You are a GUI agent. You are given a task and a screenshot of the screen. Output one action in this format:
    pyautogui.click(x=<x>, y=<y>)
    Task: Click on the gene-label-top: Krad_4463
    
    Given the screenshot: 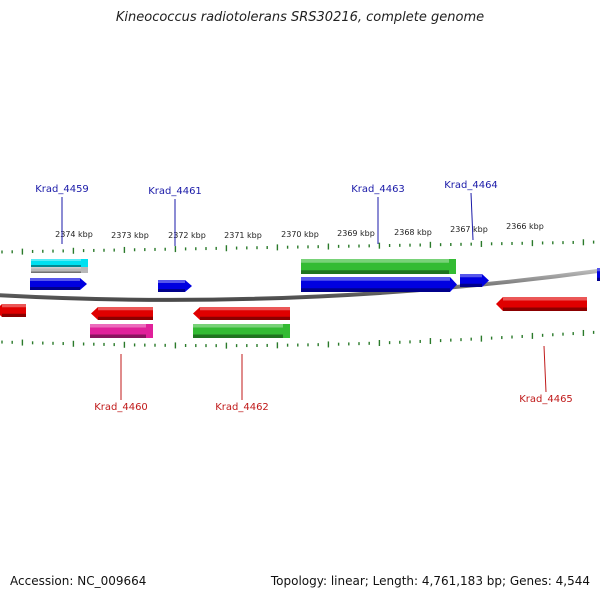 What is the action you would take?
    pyautogui.click(x=378, y=189)
    